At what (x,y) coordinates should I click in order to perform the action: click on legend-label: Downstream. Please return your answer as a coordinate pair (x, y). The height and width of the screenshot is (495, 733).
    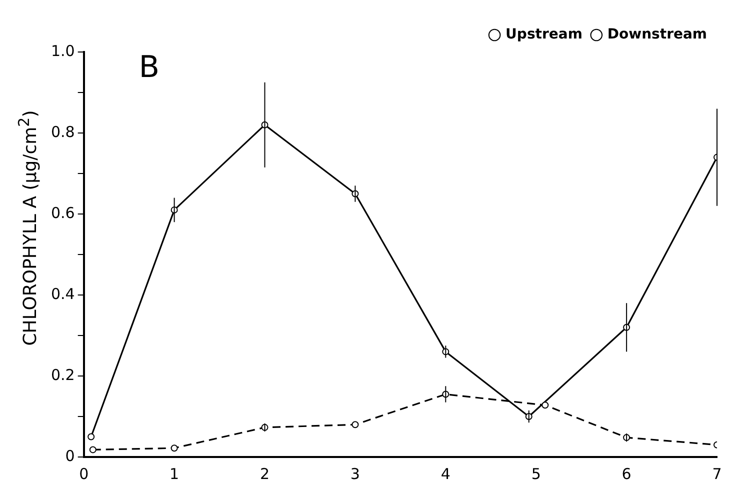
    Looking at the image, I should click on (657, 34).